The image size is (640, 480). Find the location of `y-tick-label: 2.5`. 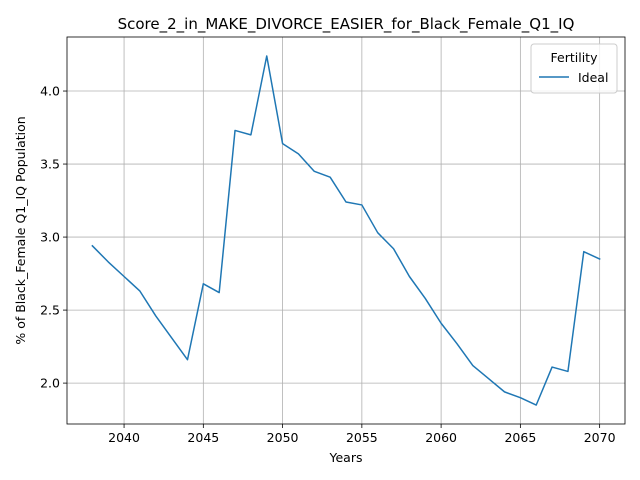

y-tick-label: 2.5 is located at coordinates (50, 310).